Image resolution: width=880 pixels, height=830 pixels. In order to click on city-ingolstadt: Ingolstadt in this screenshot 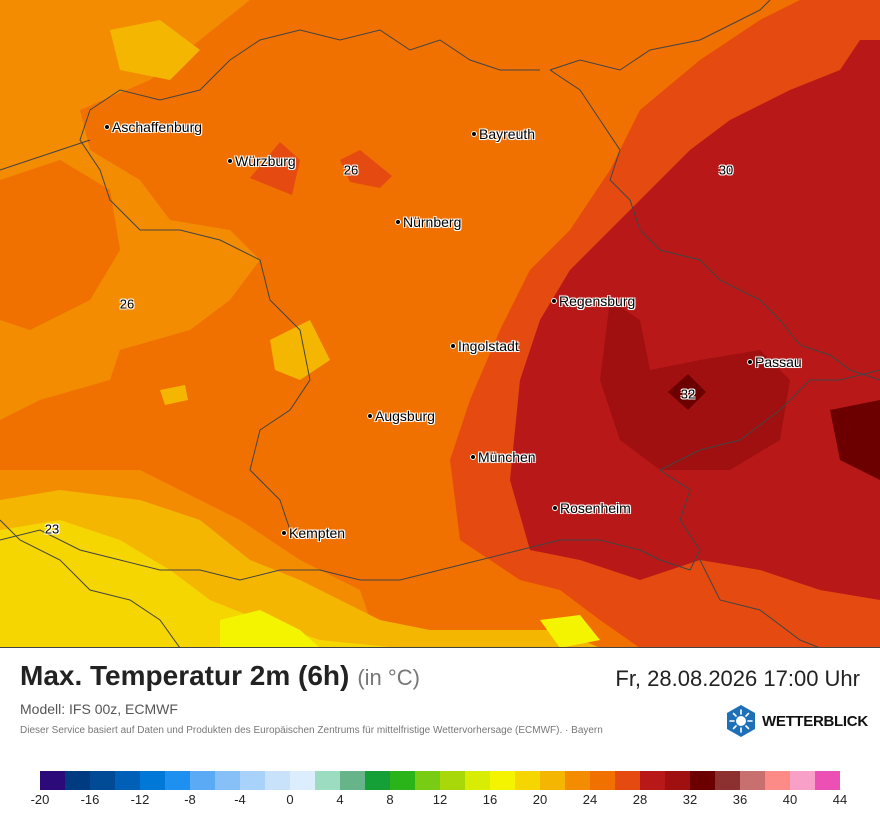, I will do `click(484, 346)`.